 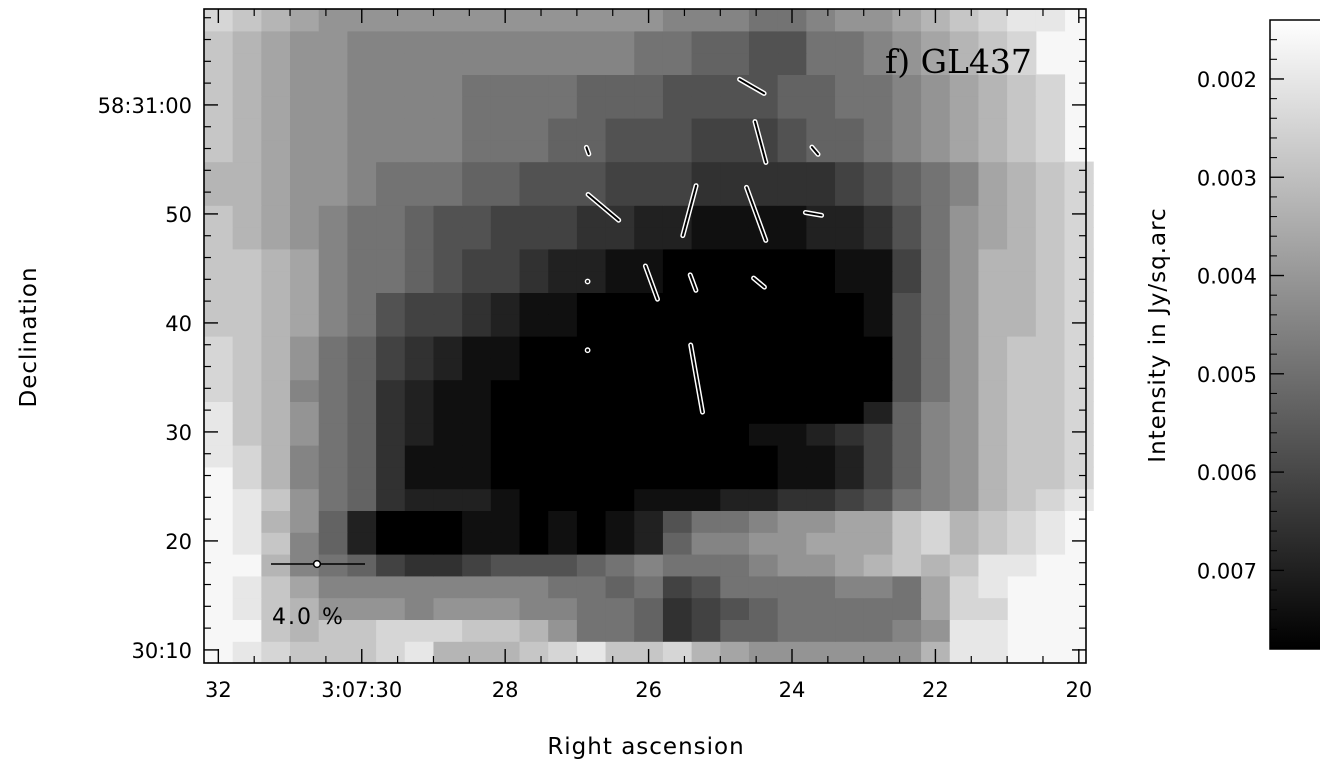 What do you see at coordinates (1294, 334) in the screenshot?
I see `colorbar-gradient` at bounding box center [1294, 334].